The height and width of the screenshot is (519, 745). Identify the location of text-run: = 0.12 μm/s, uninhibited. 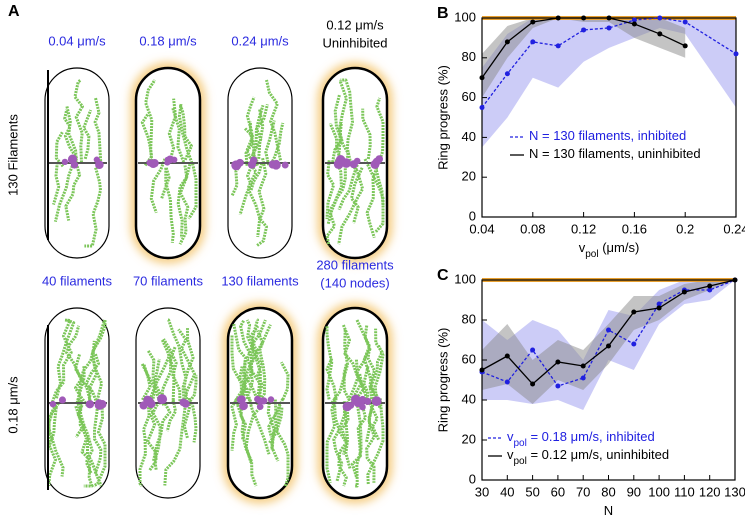
(598, 454).